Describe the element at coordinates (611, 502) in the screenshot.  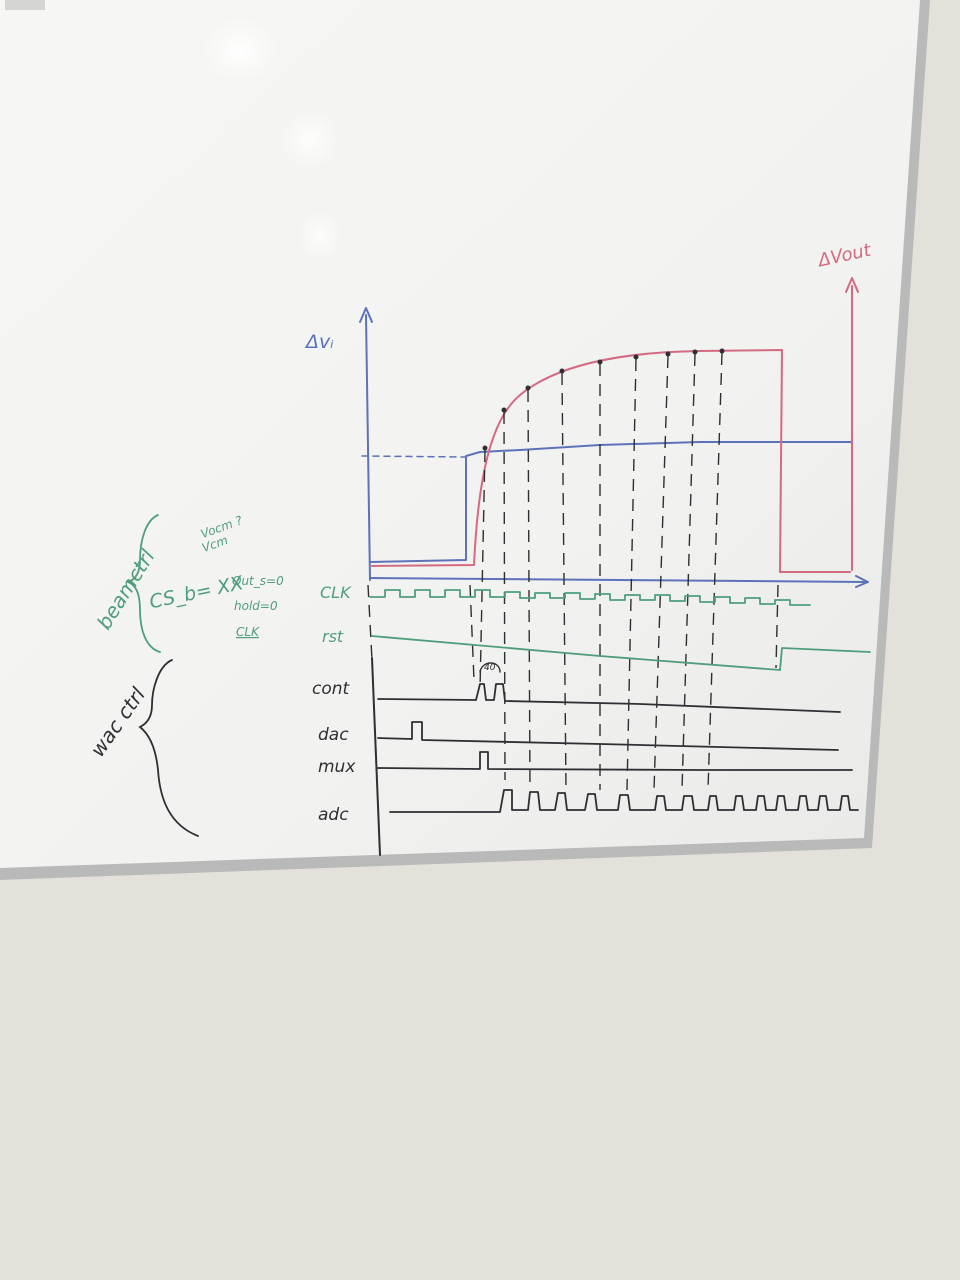
I see `input-step-curve` at that location.